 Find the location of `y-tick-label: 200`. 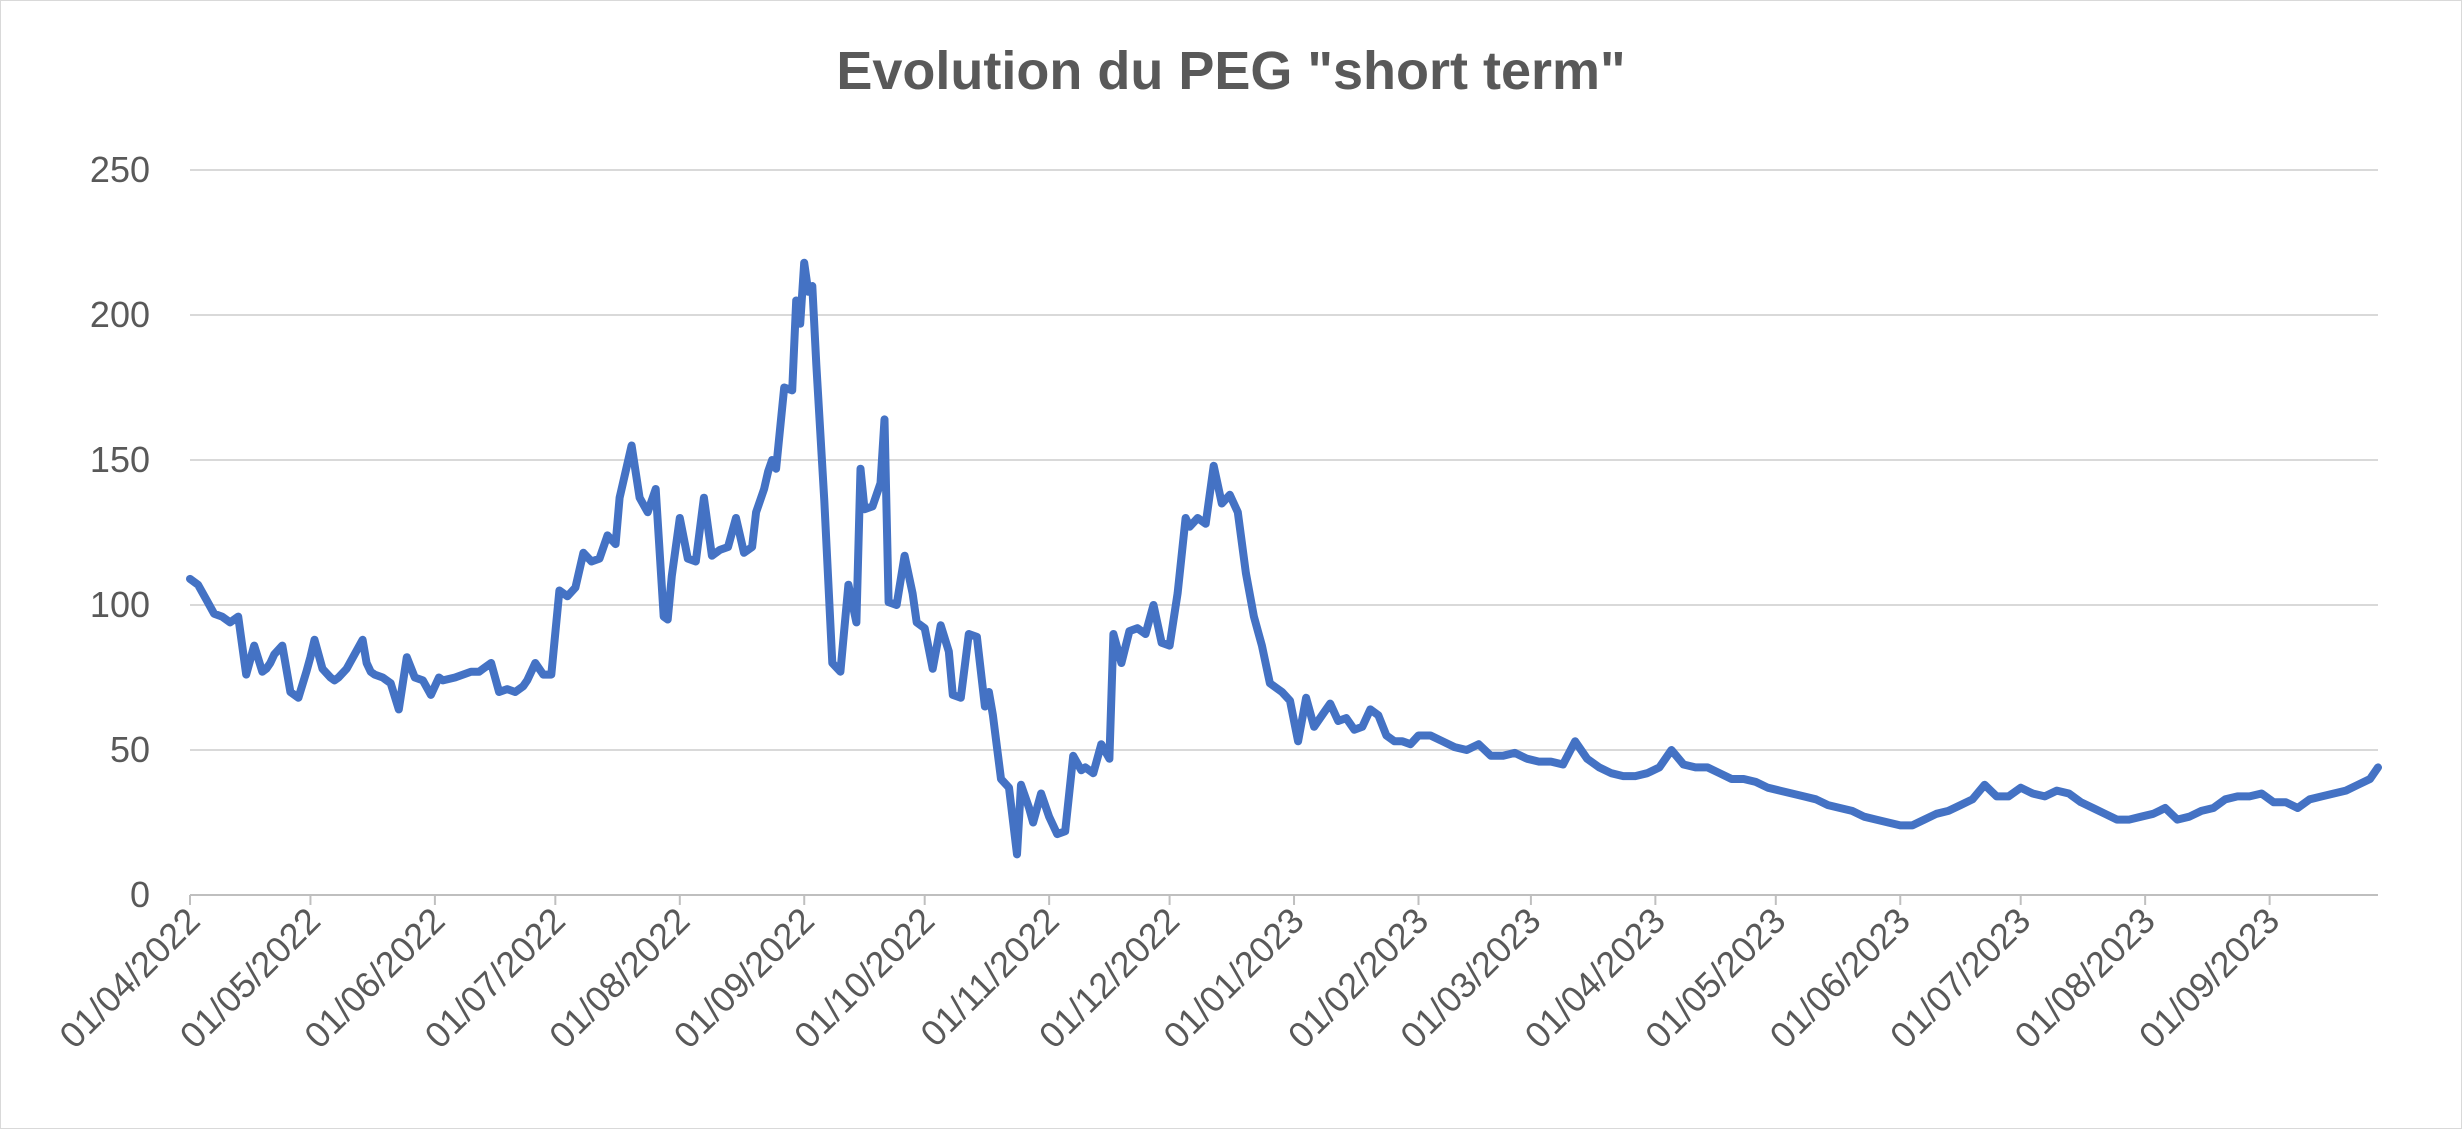

y-tick-label: 200 is located at coordinates (120, 314).